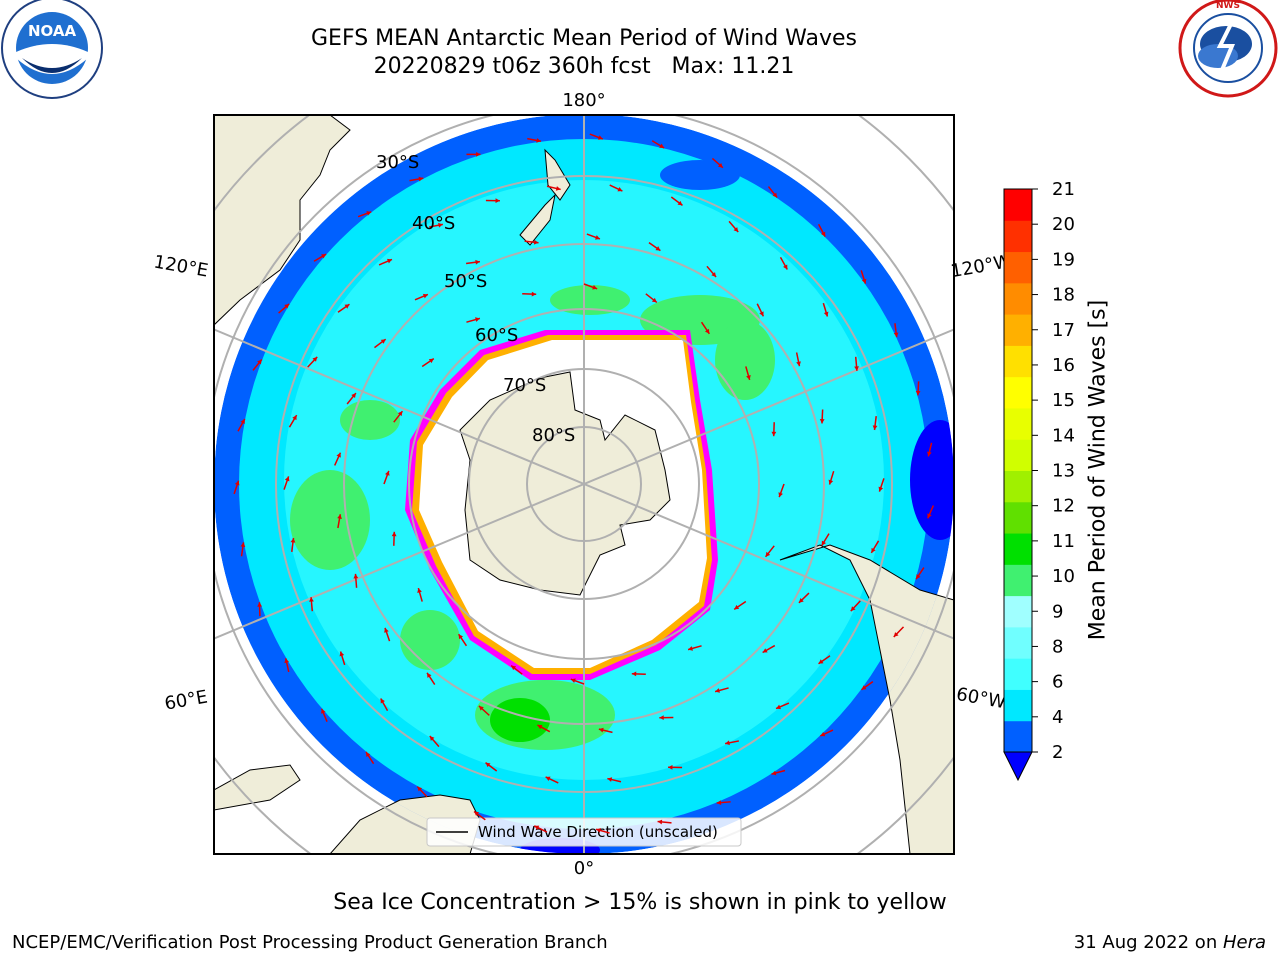 The height and width of the screenshot is (960, 1280). I want to click on noaa-logo: NOAA, so click(52, 49).